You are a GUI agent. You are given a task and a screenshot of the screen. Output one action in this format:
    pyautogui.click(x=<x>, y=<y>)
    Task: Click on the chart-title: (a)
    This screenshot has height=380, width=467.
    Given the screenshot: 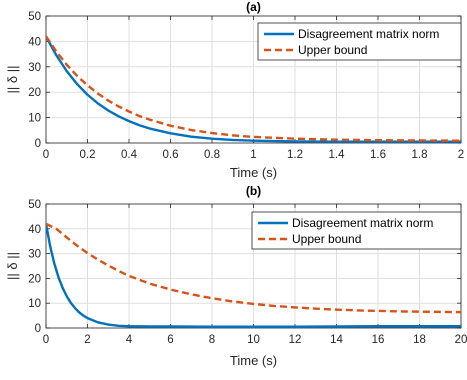 What is the action you would take?
    pyautogui.click(x=253, y=7)
    